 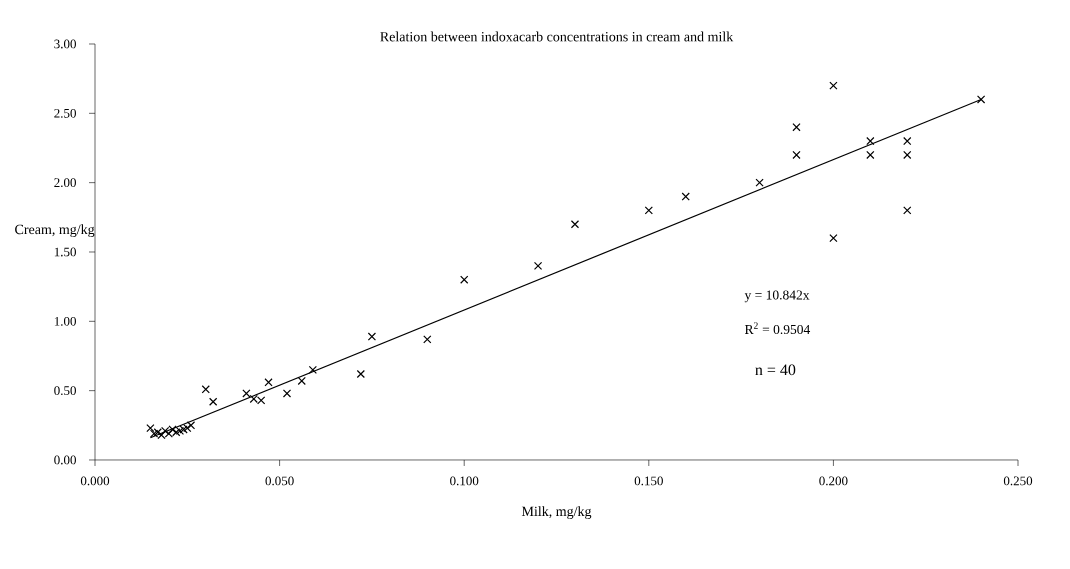 I want to click on x-tick-label: 0.050, so click(x=279, y=481).